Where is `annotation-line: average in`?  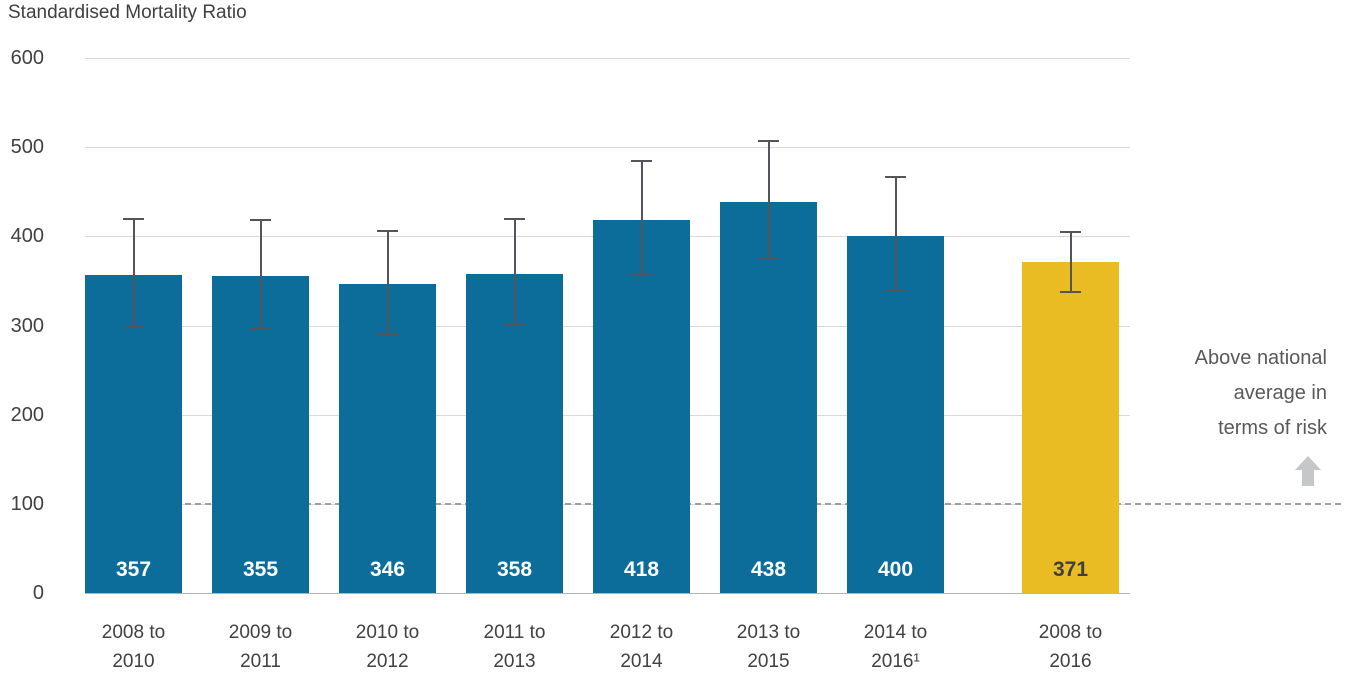
annotation-line: average in is located at coordinates (1280, 393).